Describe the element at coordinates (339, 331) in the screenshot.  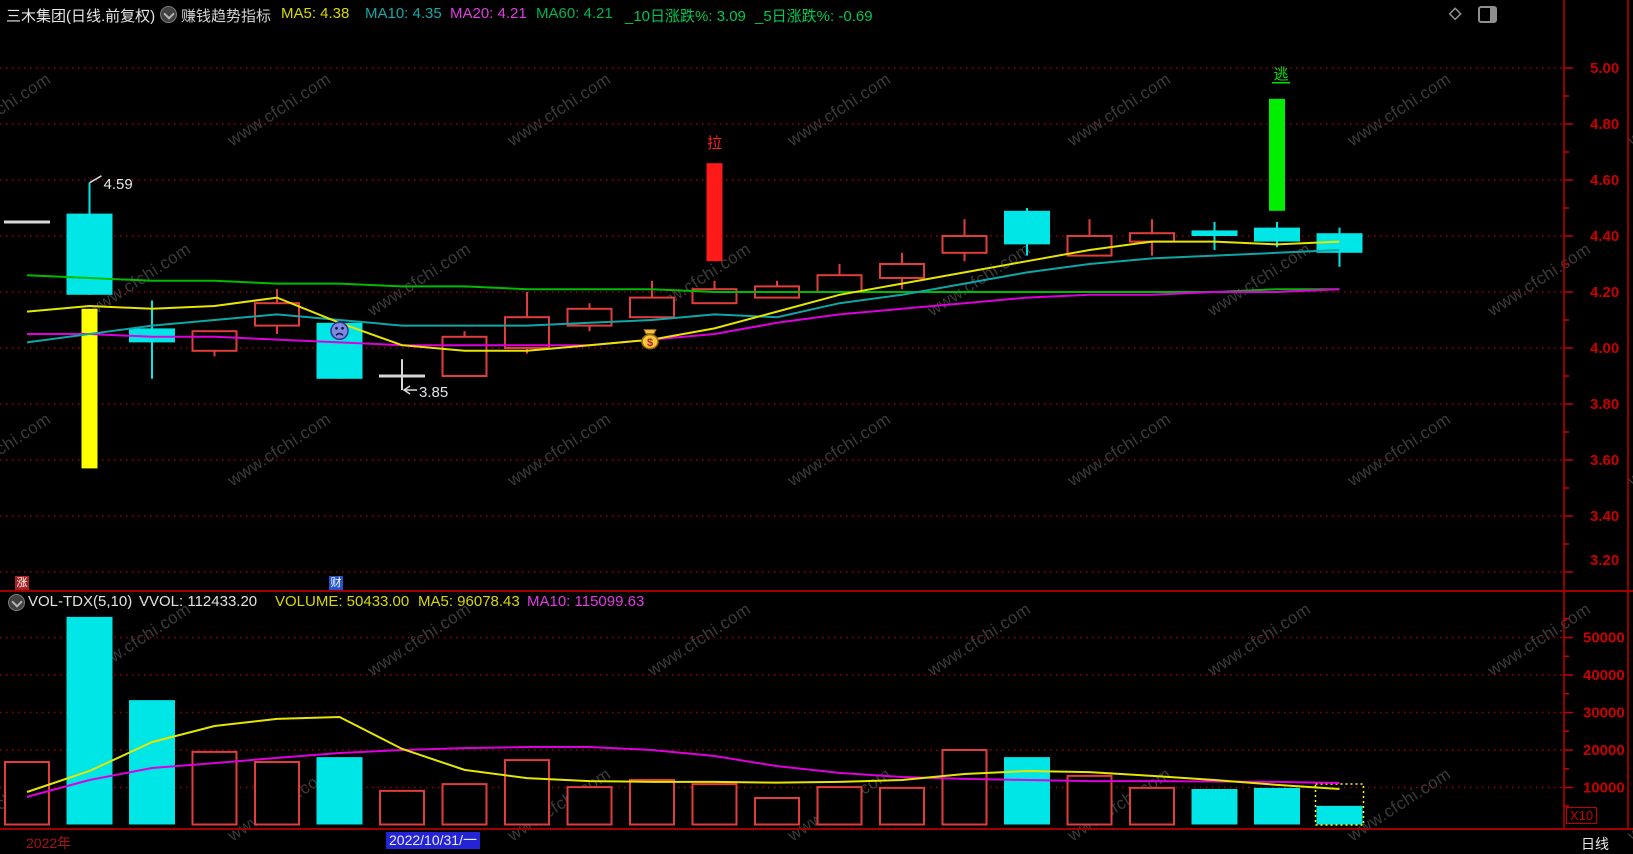
I see `sad-face-icon` at that location.